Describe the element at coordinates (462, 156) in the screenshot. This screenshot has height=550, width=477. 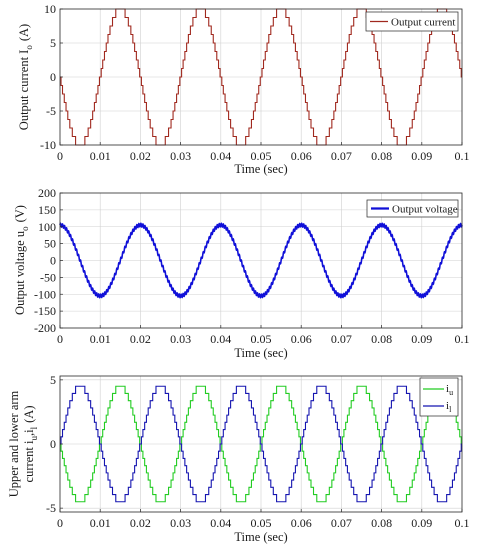
I see `current-x-tick-label: 0.1` at that location.